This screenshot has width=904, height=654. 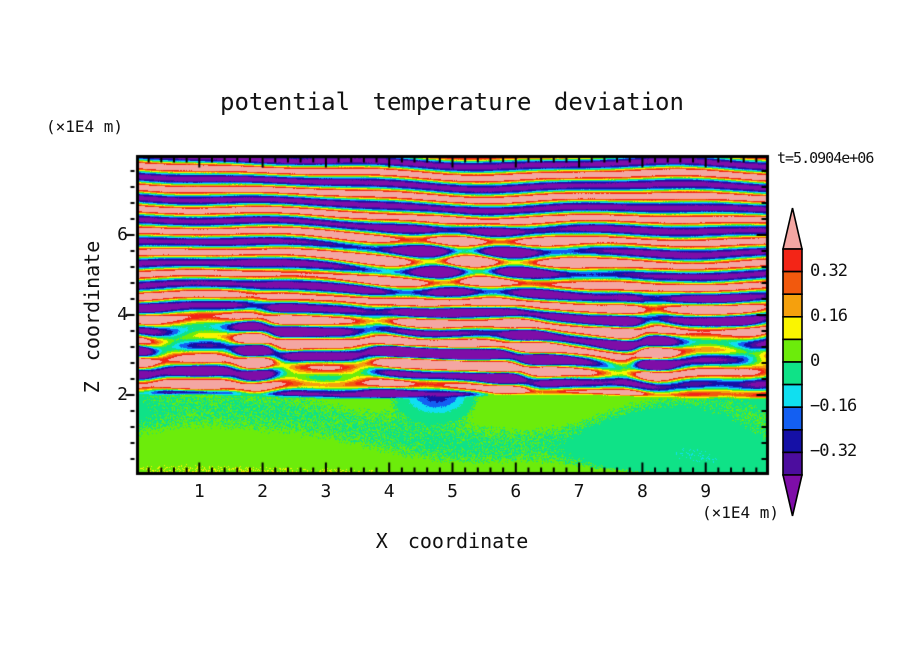 I want to click on colorbar-box-indigo, so click(x=792, y=463).